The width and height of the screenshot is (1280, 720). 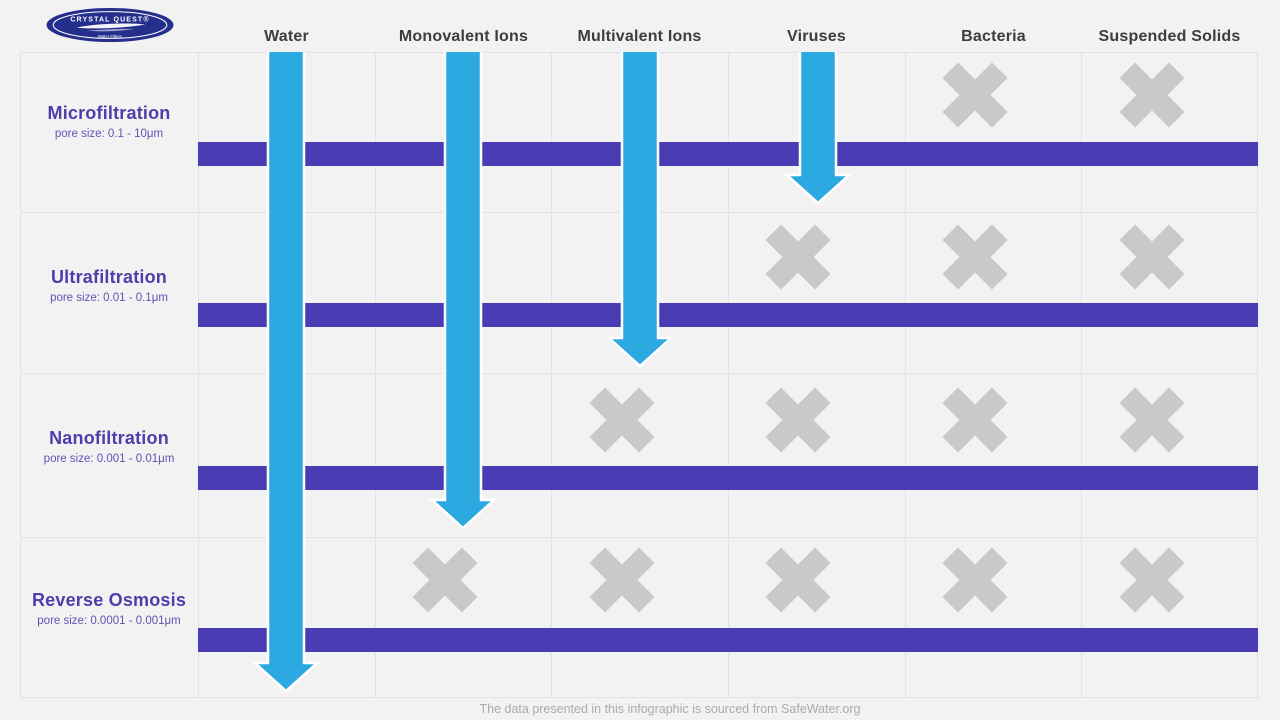 What do you see at coordinates (816, 36) in the screenshot?
I see `column-header-viruses: Viruses` at bounding box center [816, 36].